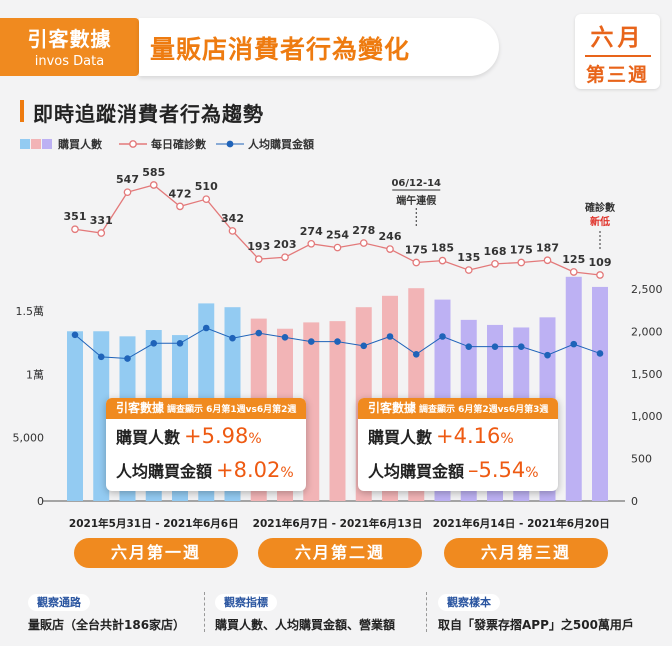 This screenshot has height=646, width=672. What do you see at coordinates (80, 144) in the screenshot?
I see `legend-purchasers-label: 購買人數` at bounding box center [80, 144].